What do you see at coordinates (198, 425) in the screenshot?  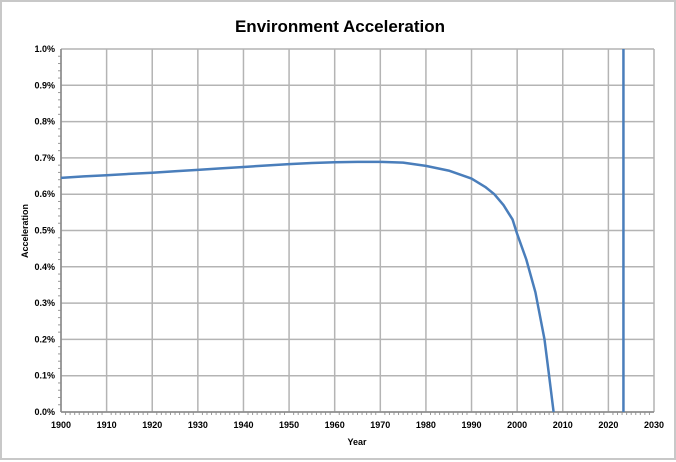 I see `x-tick-label: 1930` at bounding box center [198, 425].